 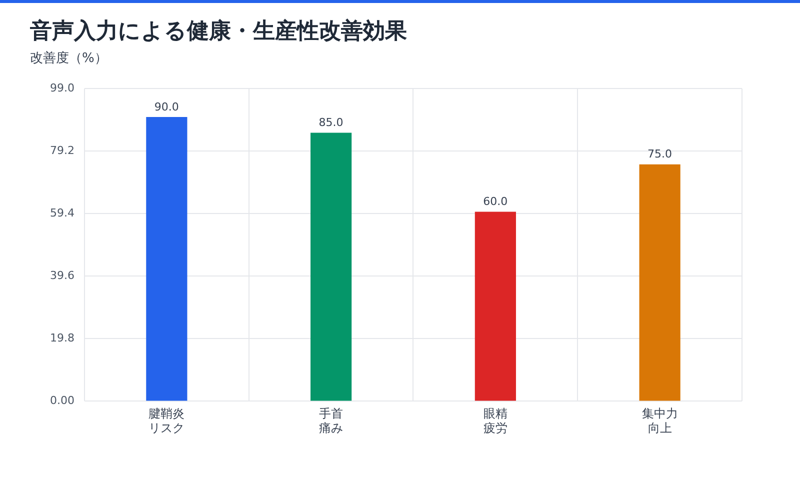 I want to click on x-tick-label: 眼精疲労, so click(x=495, y=420).